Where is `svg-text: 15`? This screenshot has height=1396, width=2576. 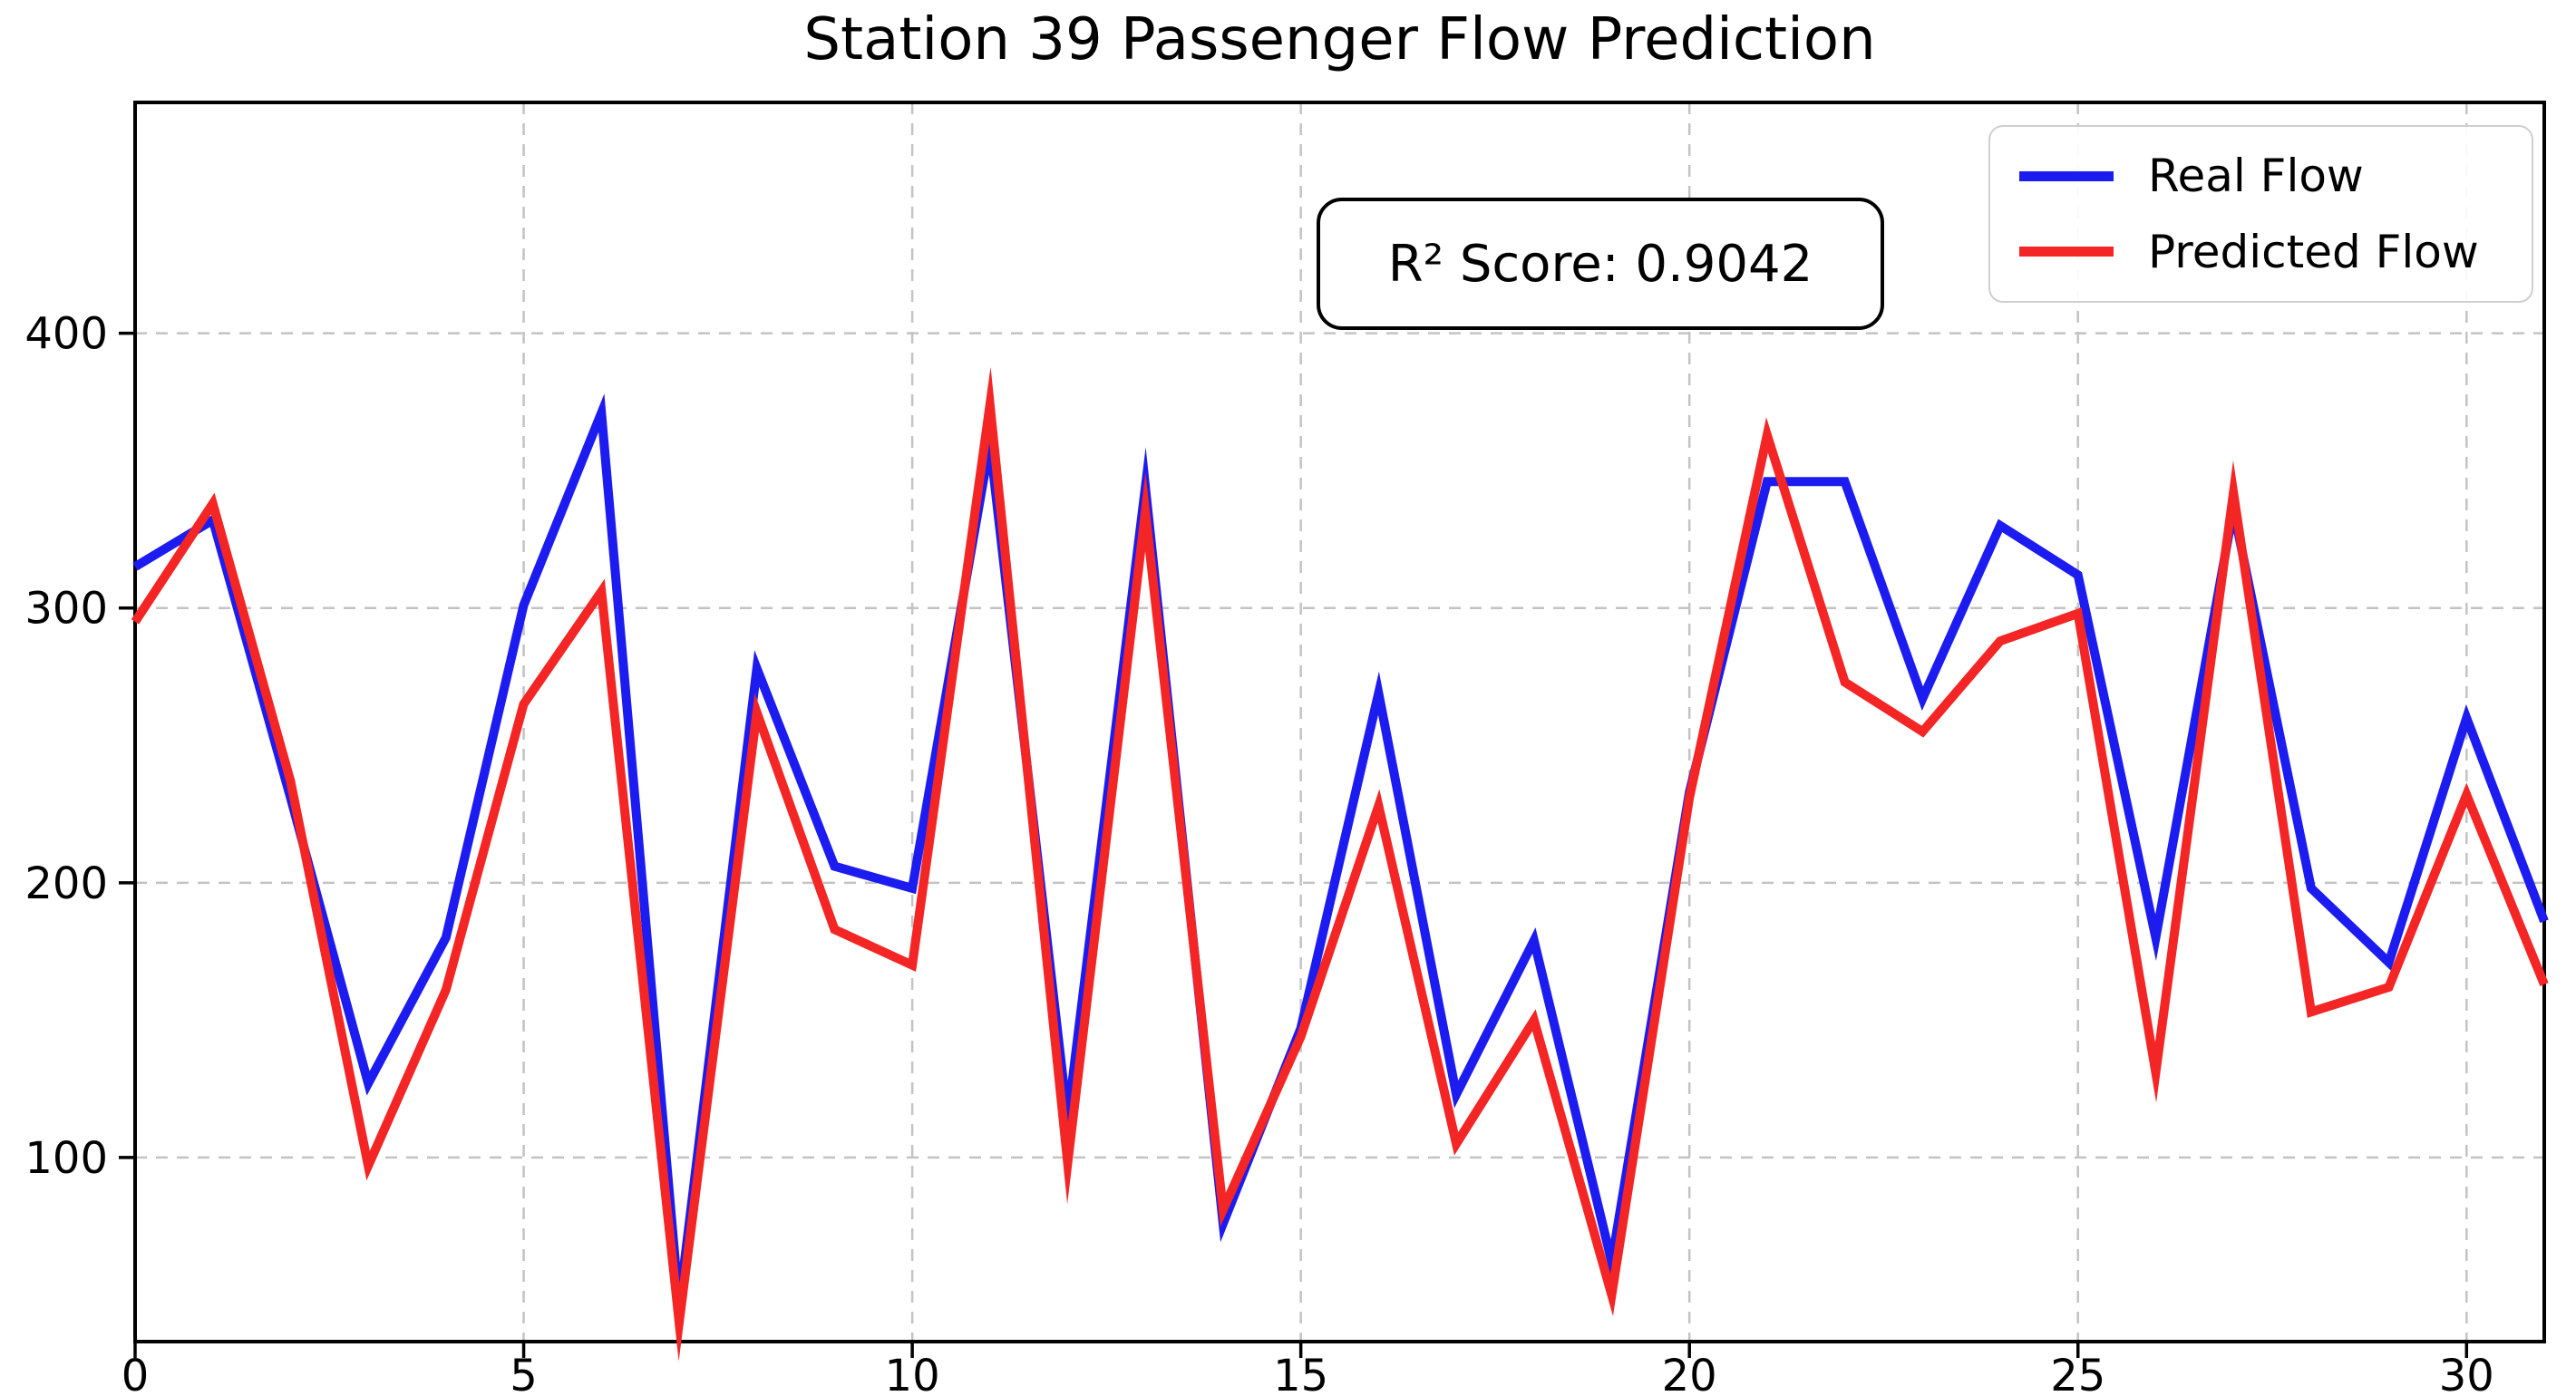 svg-text: 15 is located at coordinates (1300, 1373).